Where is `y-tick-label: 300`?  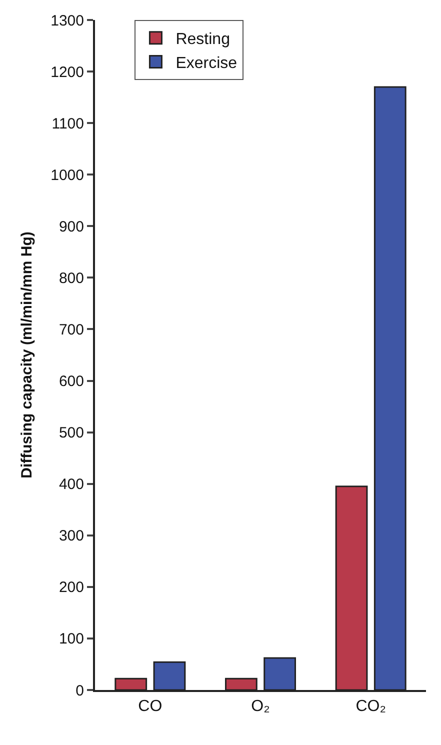 y-tick-label: 300 is located at coordinates (71, 536).